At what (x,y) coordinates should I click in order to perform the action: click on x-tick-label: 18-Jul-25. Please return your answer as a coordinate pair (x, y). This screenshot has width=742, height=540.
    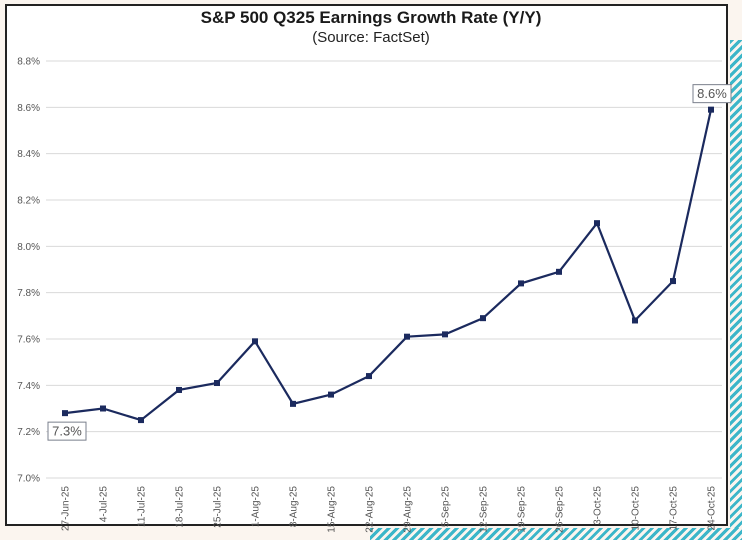
    Looking at the image, I should click on (180, 507).